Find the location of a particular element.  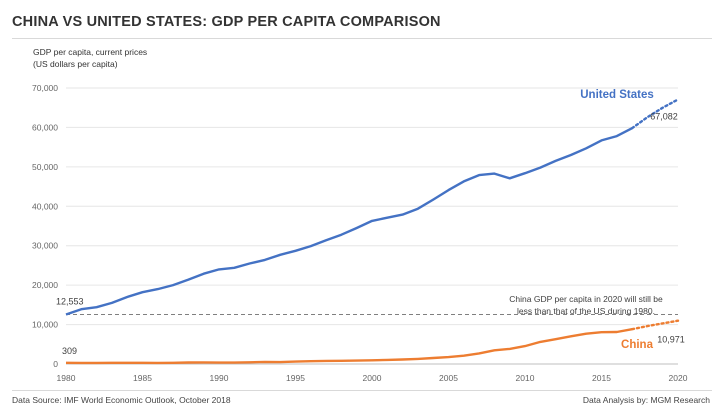

y-tick-label: 60,000 is located at coordinates (45, 127).